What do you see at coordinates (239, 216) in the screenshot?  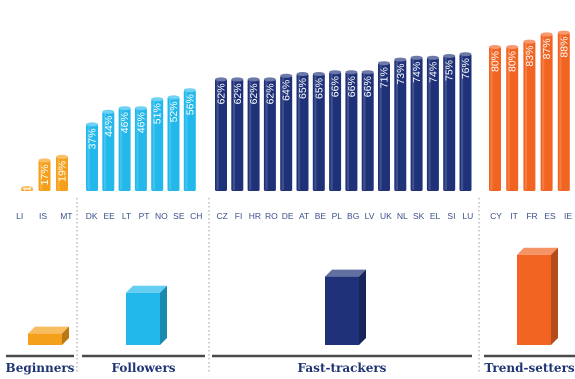 I see `category-label: FI` at bounding box center [239, 216].